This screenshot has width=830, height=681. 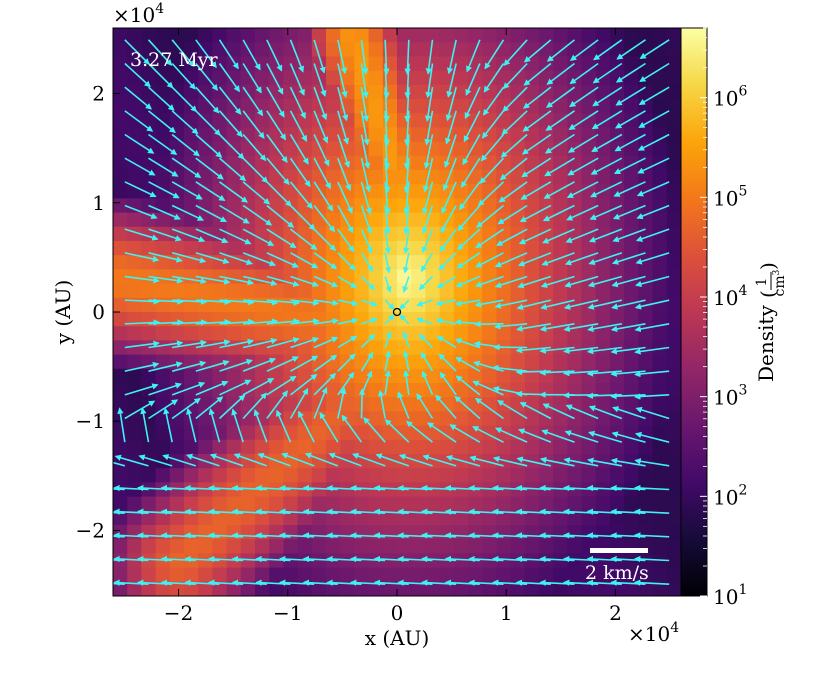 What do you see at coordinates (694, 312) in the screenshot?
I see `colorbar` at bounding box center [694, 312].